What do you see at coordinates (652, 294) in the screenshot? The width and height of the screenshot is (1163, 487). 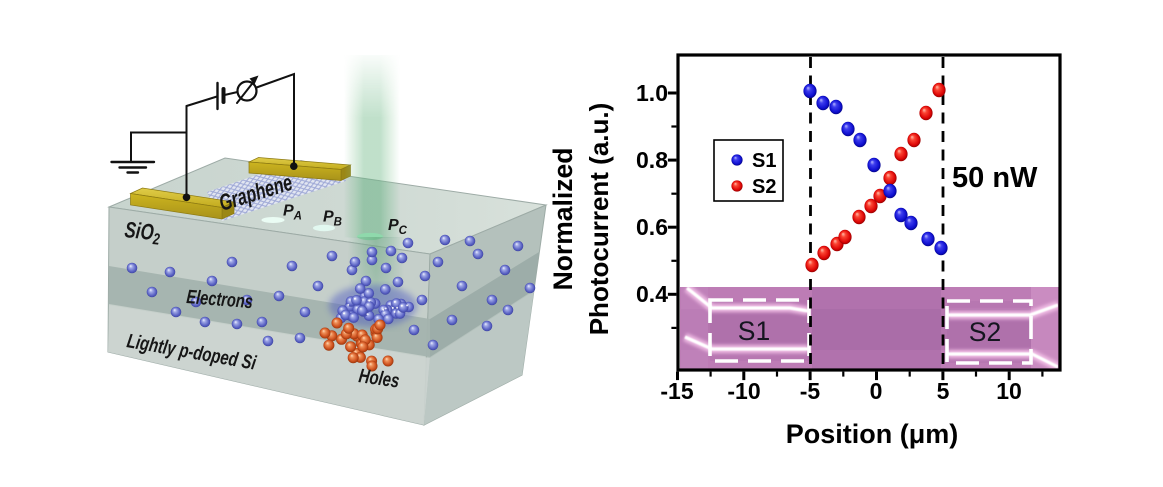 I see `svg-text: 0.4` at bounding box center [652, 294].